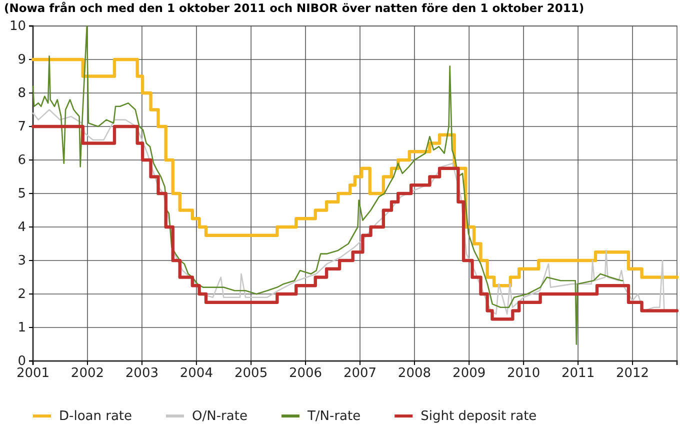 Image resolution: width=680 pixels, height=432 pixels. I want to click on legend-label: T/N-rate, so click(333, 416).